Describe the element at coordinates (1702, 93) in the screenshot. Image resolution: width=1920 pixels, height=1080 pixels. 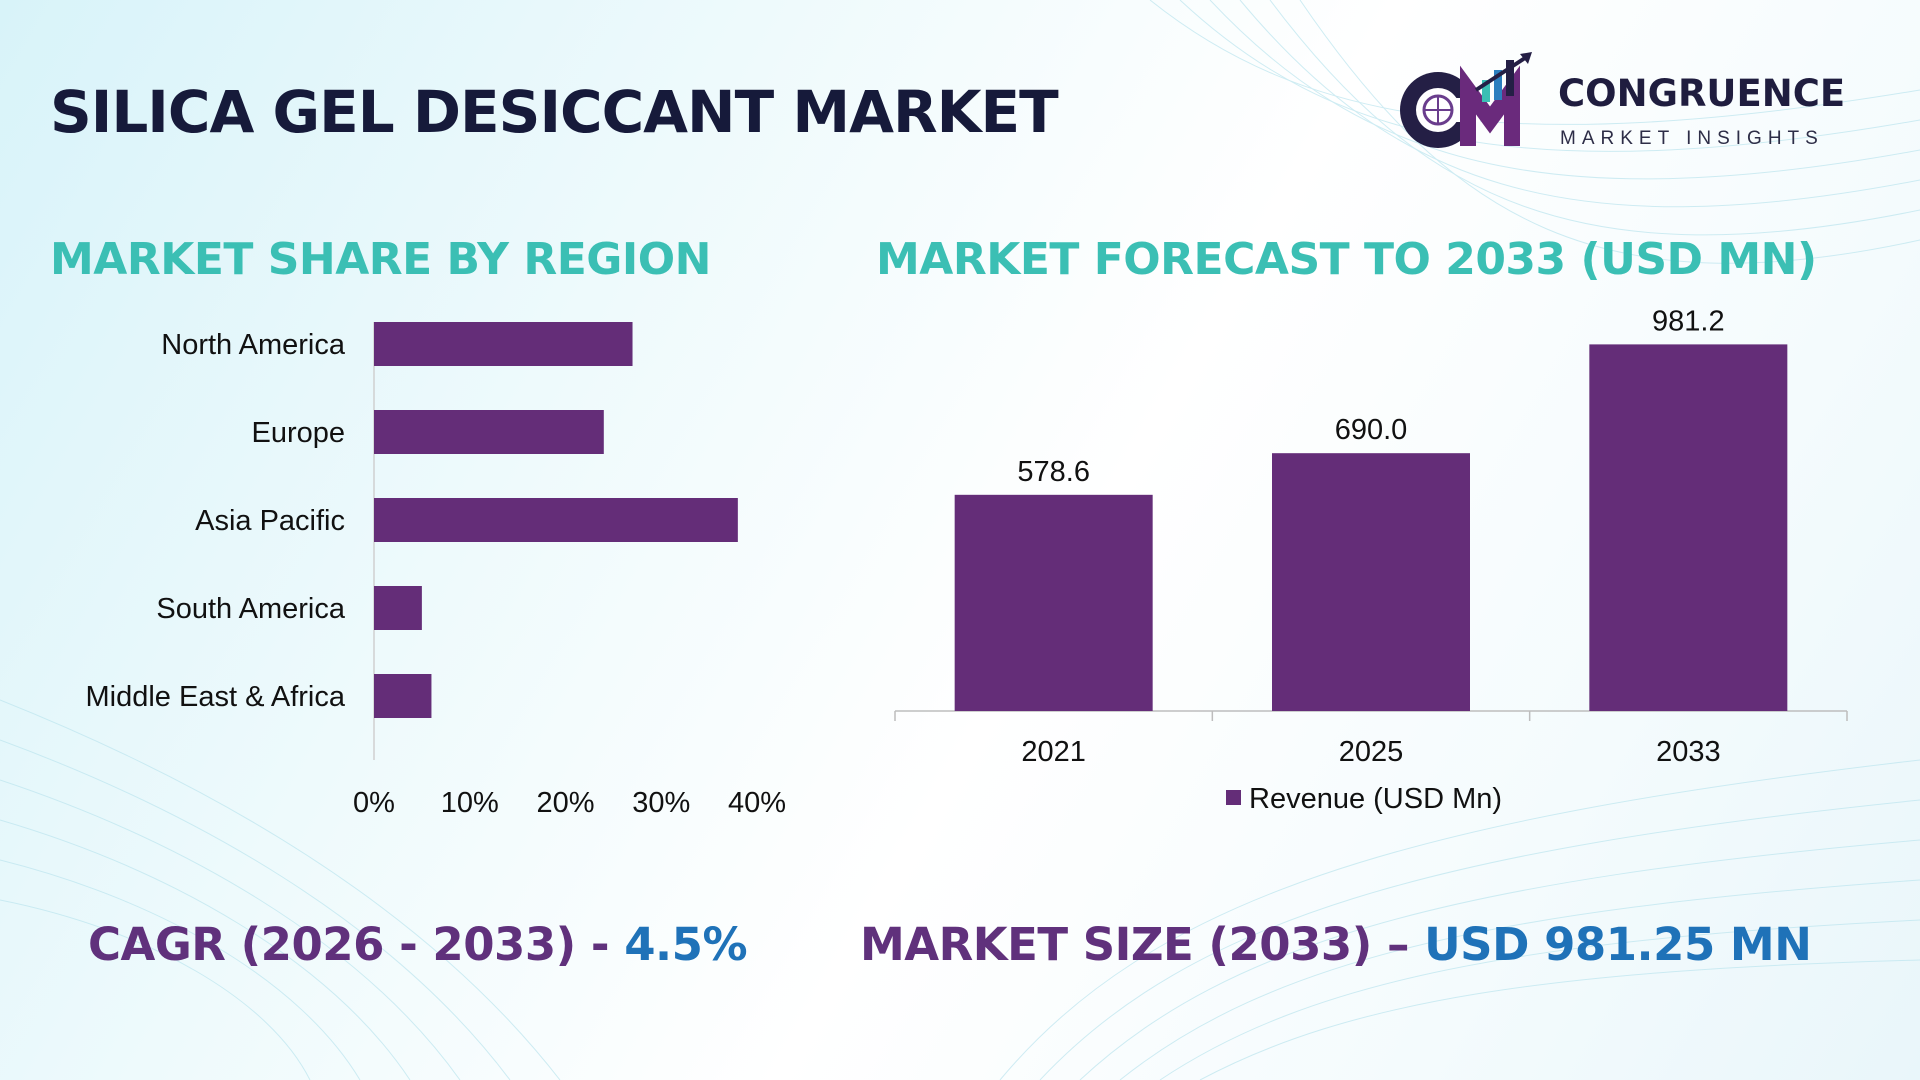
I see `logo-name: CONGRUENCE` at that location.